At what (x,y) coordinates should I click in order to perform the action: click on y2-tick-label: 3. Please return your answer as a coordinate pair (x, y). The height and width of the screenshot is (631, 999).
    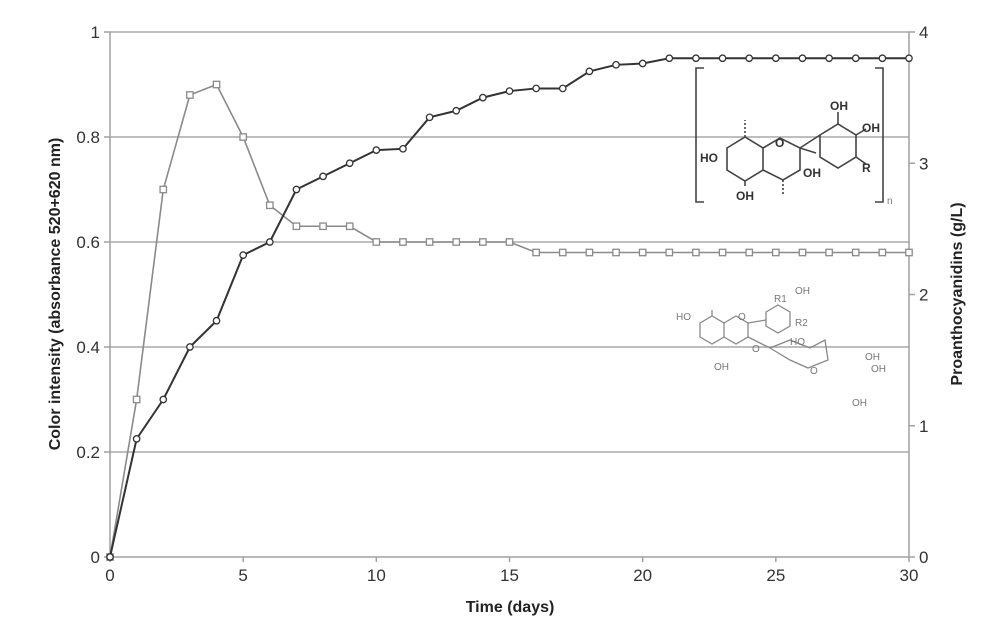
    Looking at the image, I should click on (923, 163).